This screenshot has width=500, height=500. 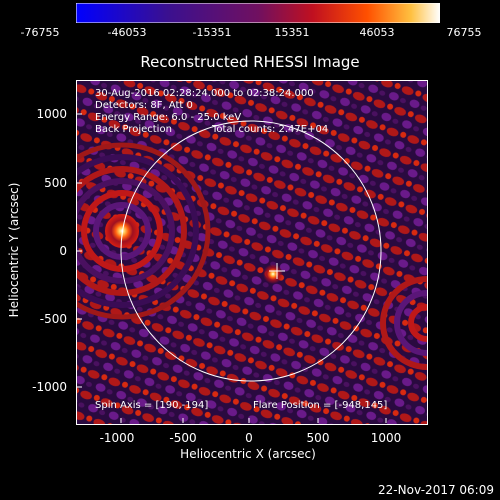 What do you see at coordinates (292, 32) in the screenshot?
I see `colorbar-tick-label: 15351` at bounding box center [292, 32].